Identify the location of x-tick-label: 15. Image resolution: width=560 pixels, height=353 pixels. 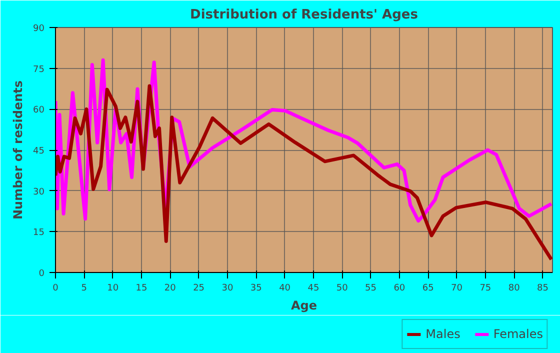
(142, 289).